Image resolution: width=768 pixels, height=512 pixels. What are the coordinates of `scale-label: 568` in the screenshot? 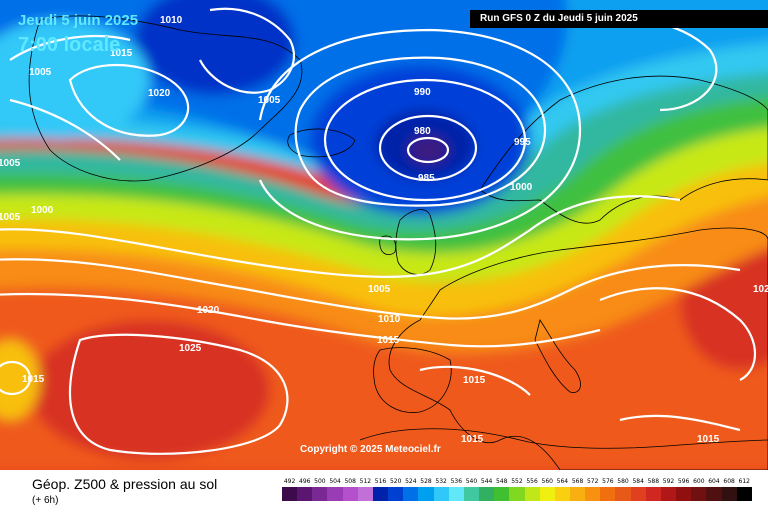 It's located at (577, 481).